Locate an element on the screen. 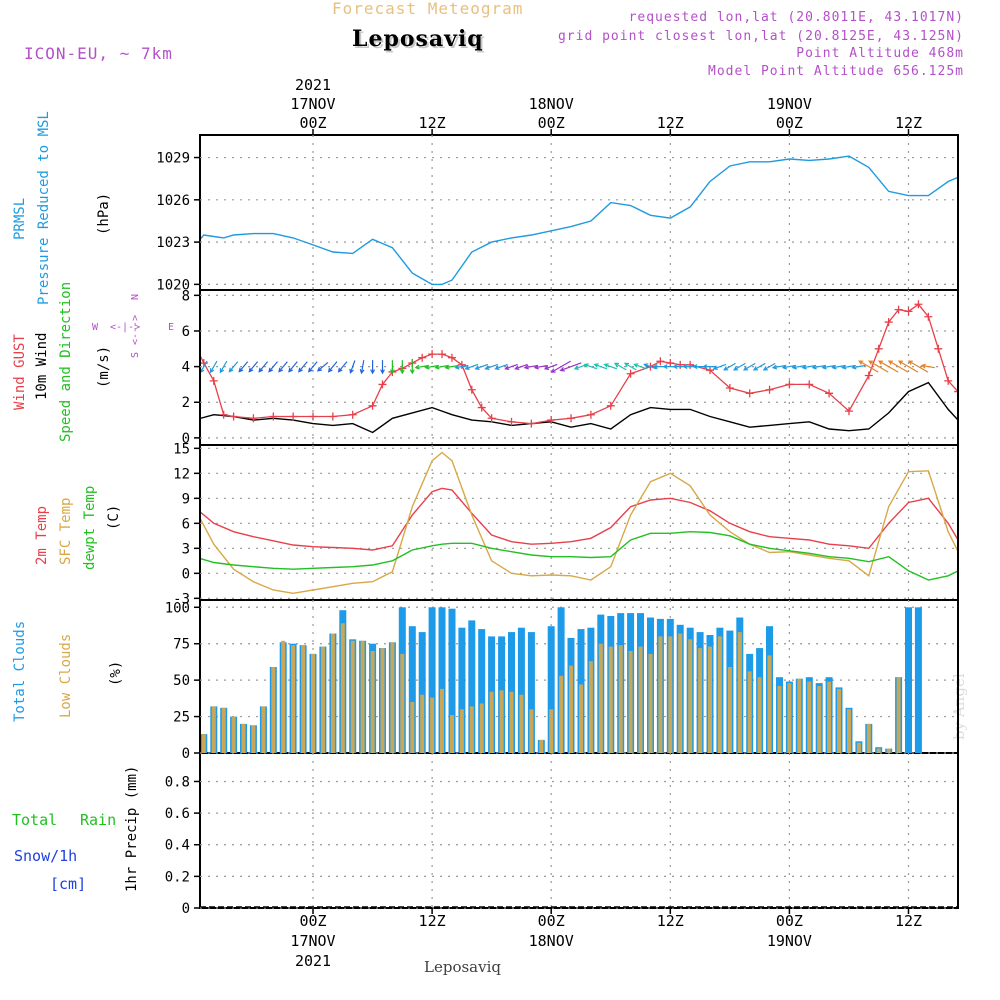 This screenshot has width=1000, height=1000. wind-unit-label: (m/s) is located at coordinates (104, 367).